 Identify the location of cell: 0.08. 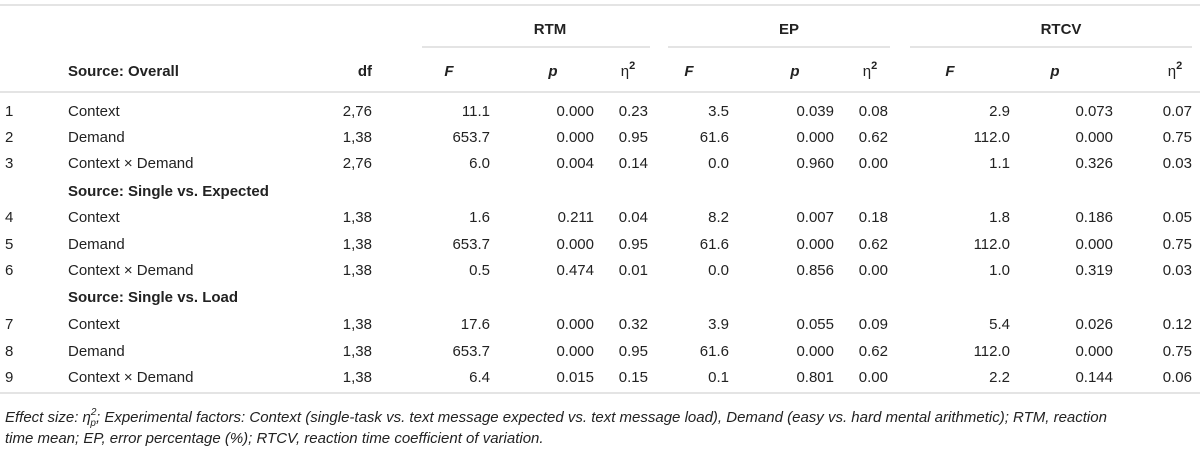
(873, 111).